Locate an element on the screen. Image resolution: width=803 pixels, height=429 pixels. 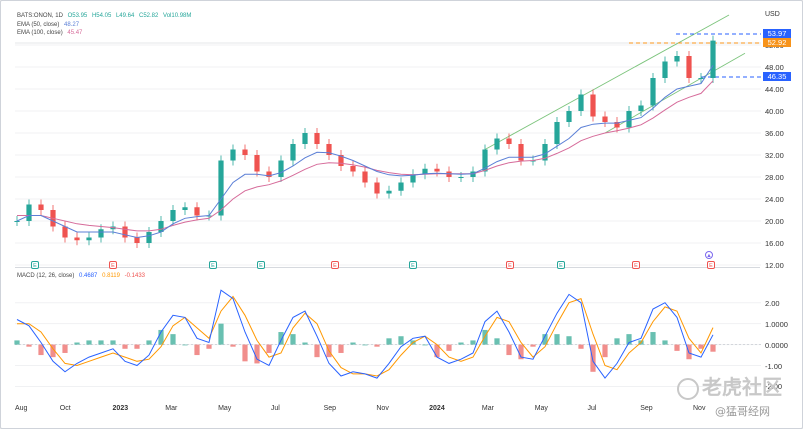
time-tick-label: May is located at coordinates (225, 408).